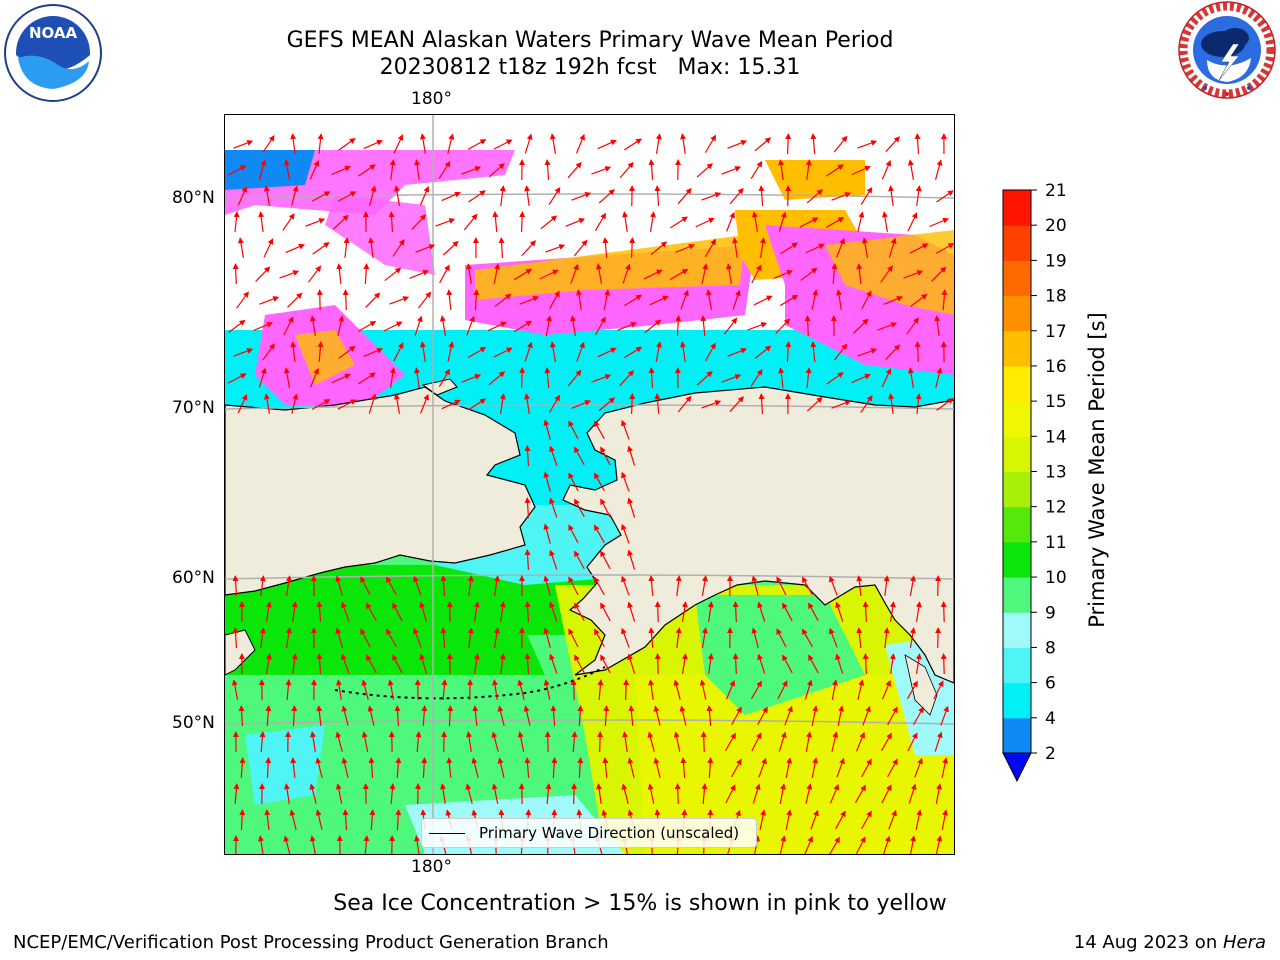 This screenshot has height=960, width=1280. Describe the element at coordinates (1056, 367) in the screenshot. I see `colorbar-tick-label: 16` at that location.